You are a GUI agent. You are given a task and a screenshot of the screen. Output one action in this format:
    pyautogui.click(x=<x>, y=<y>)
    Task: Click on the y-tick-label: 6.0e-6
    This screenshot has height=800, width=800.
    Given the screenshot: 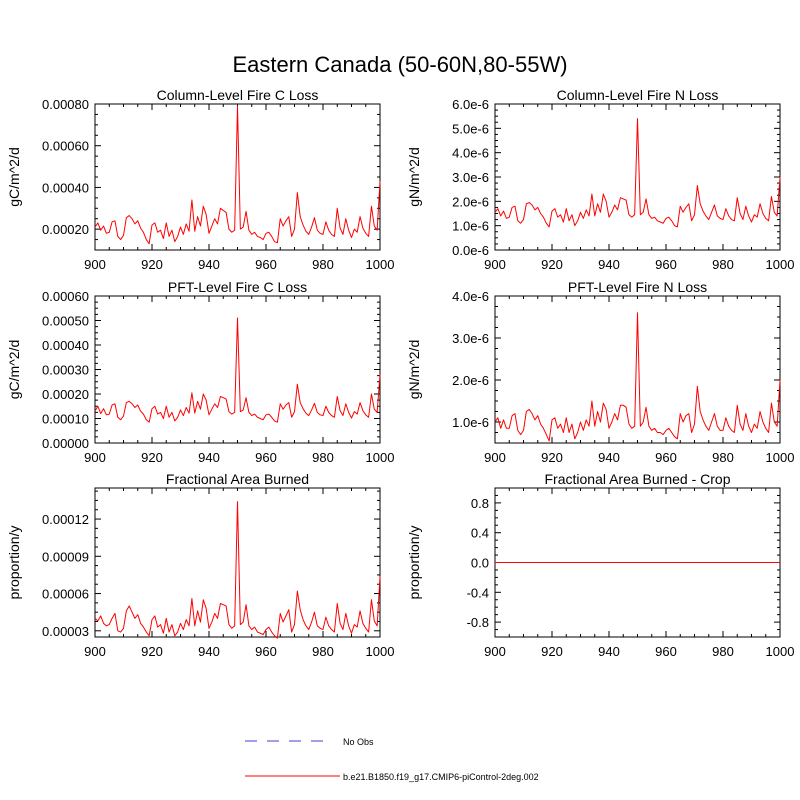 What is the action you would take?
    pyautogui.click(x=470, y=104)
    